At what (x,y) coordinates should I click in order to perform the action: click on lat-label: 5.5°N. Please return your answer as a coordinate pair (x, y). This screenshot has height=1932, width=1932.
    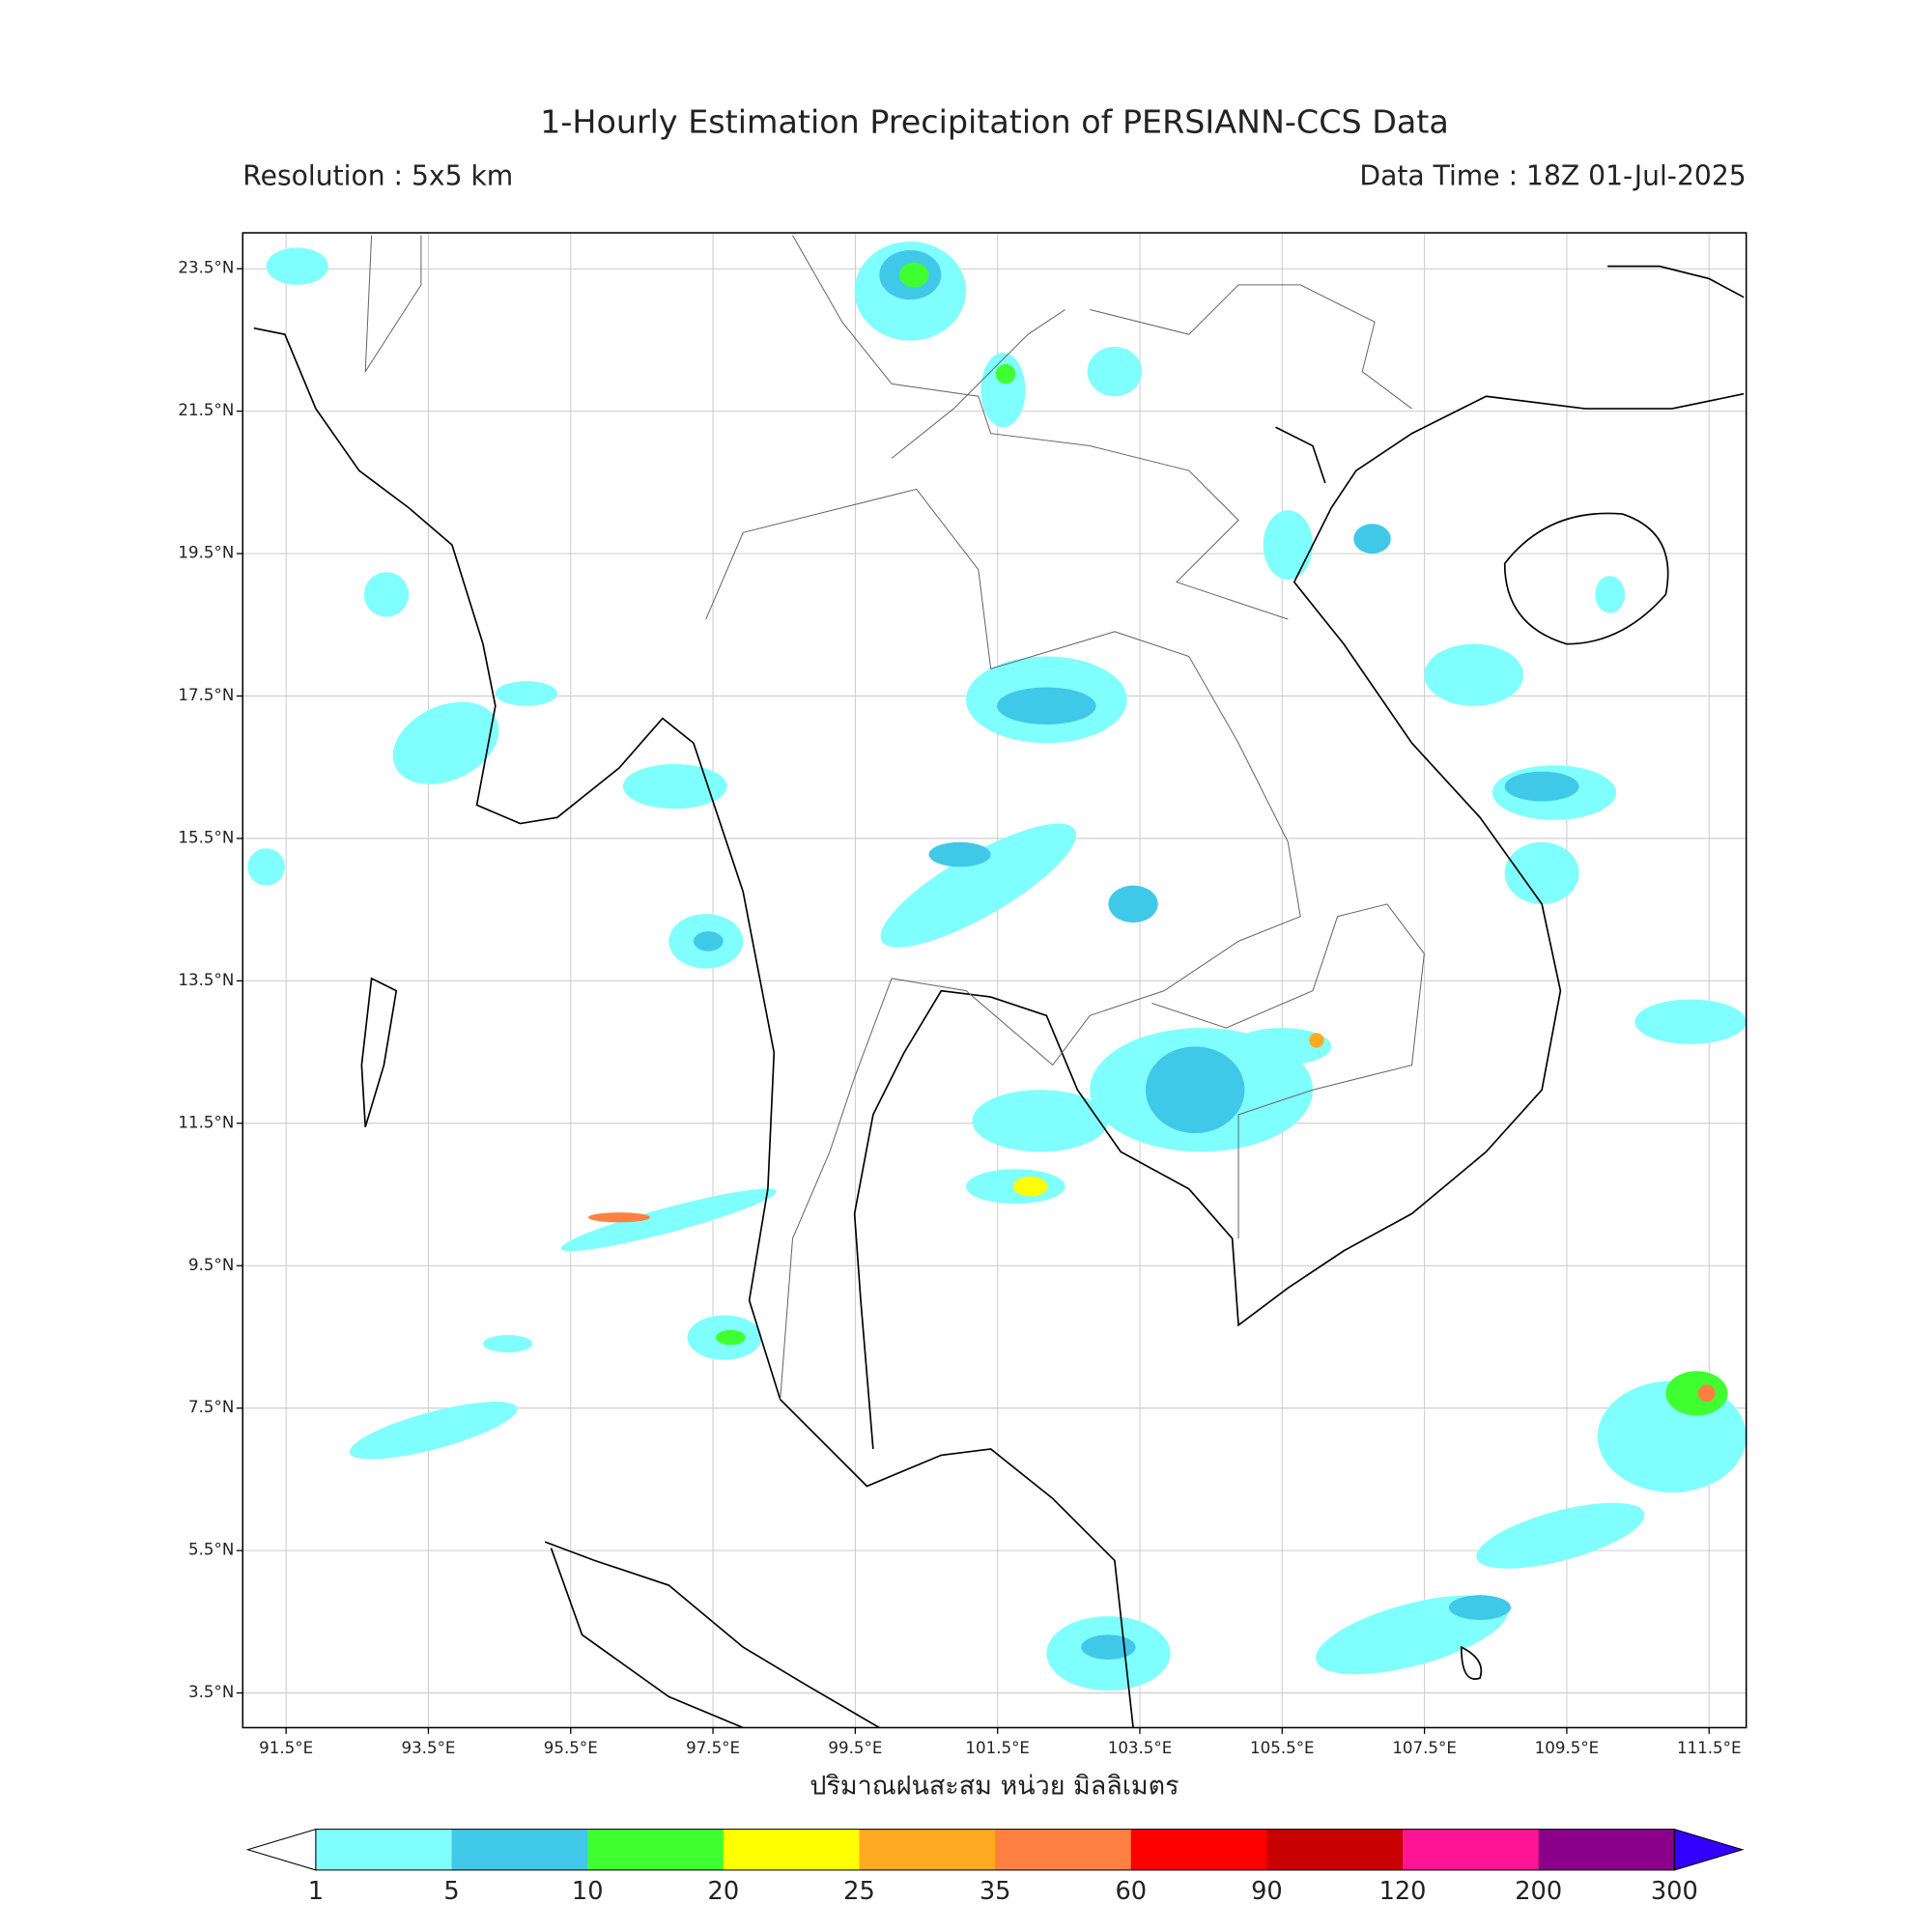
    Looking at the image, I should click on (211, 1550).